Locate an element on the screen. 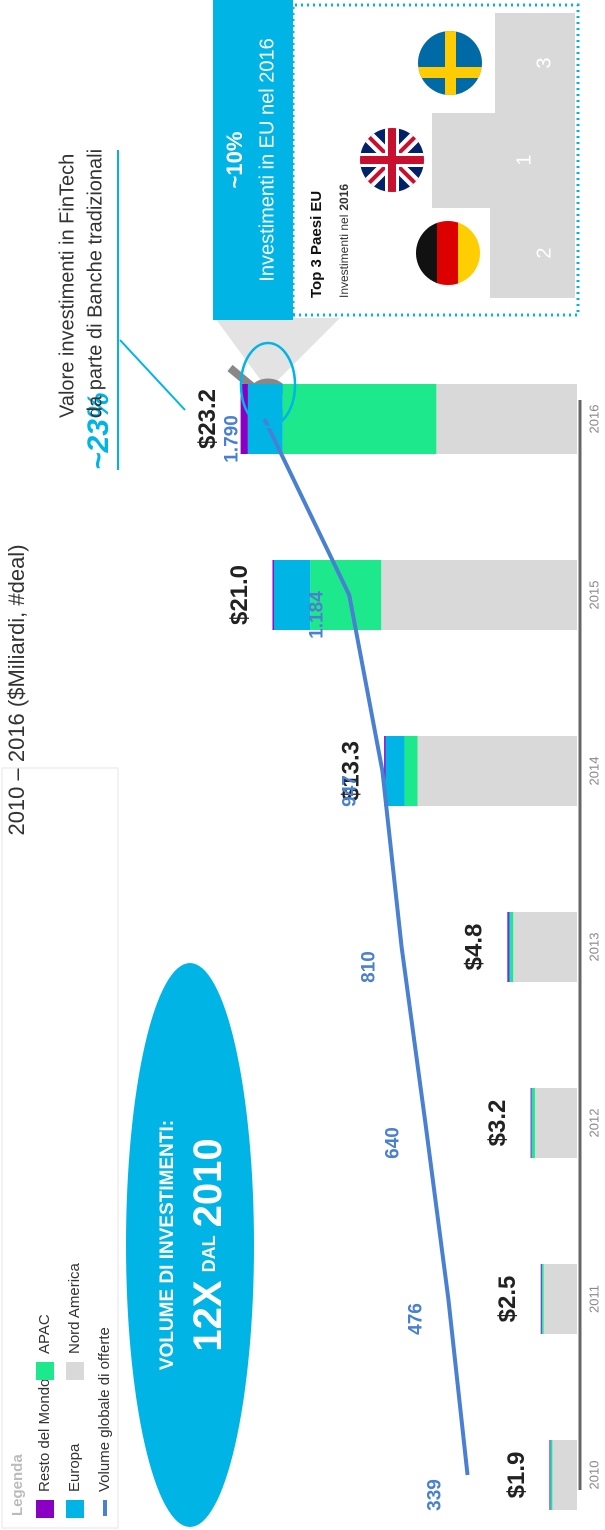  deal-label: 947 is located at coordinates (349, 791).